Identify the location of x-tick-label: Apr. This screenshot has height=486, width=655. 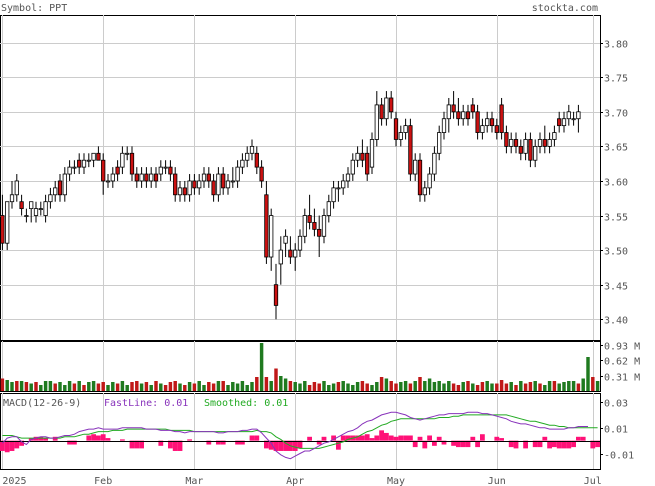
(295, 481).